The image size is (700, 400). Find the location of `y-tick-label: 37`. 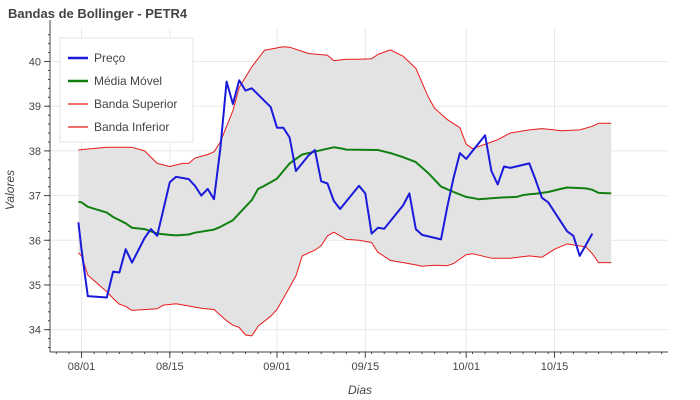

y-tick-label: 37 is located at coordinates (35, 197).